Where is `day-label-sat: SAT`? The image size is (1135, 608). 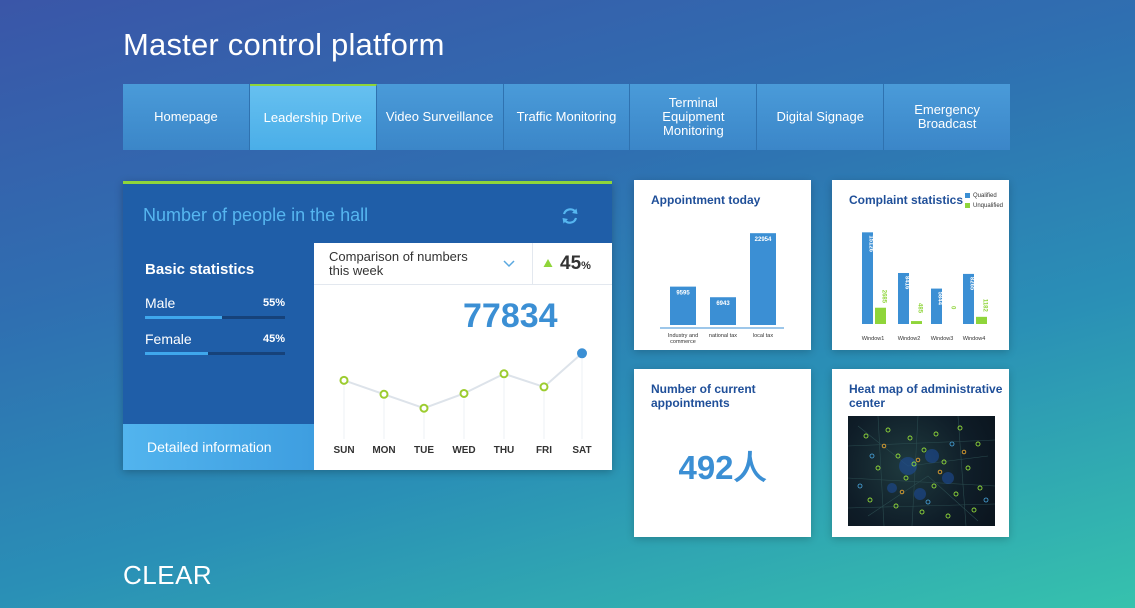
day-label-sat: SAT is located at coordinates (582, 450).